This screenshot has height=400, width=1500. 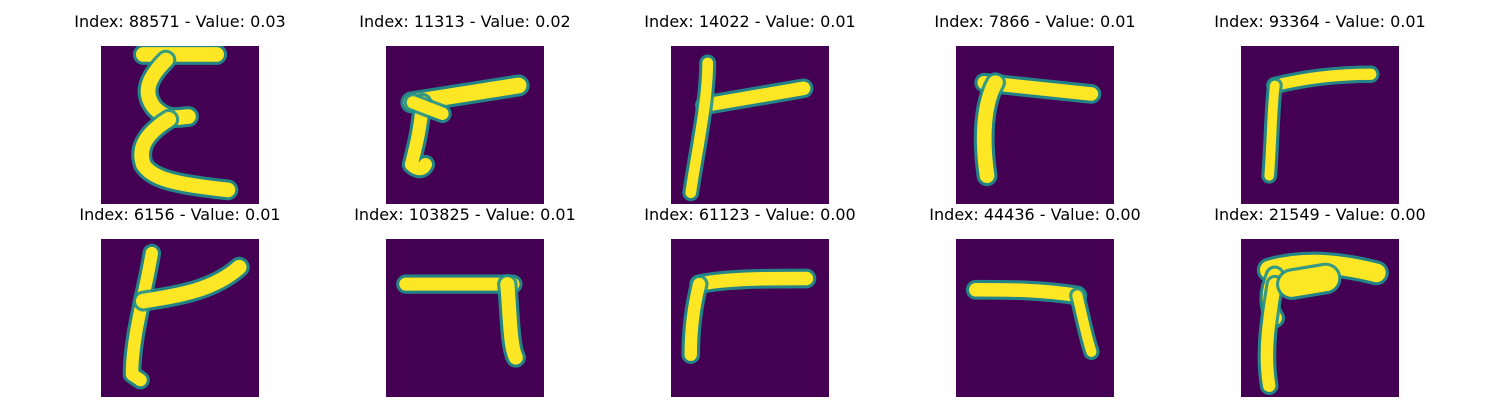 I want to click on panel-14022: Index: 14022 - Value: 0.01, so click(x=750, y=108).